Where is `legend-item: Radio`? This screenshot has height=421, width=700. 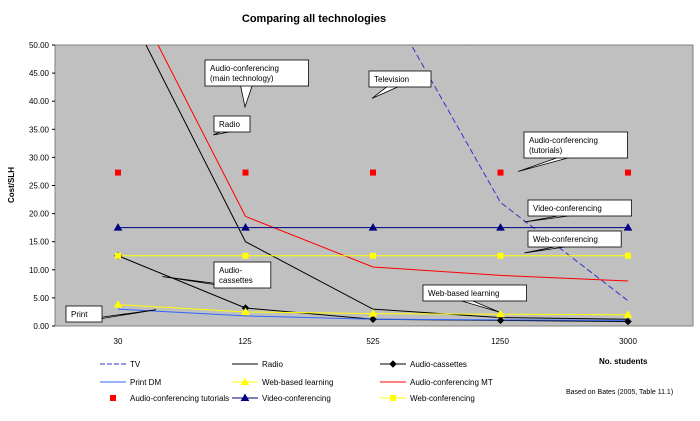
legend-item: Radio is located at coordinates (257, 364).